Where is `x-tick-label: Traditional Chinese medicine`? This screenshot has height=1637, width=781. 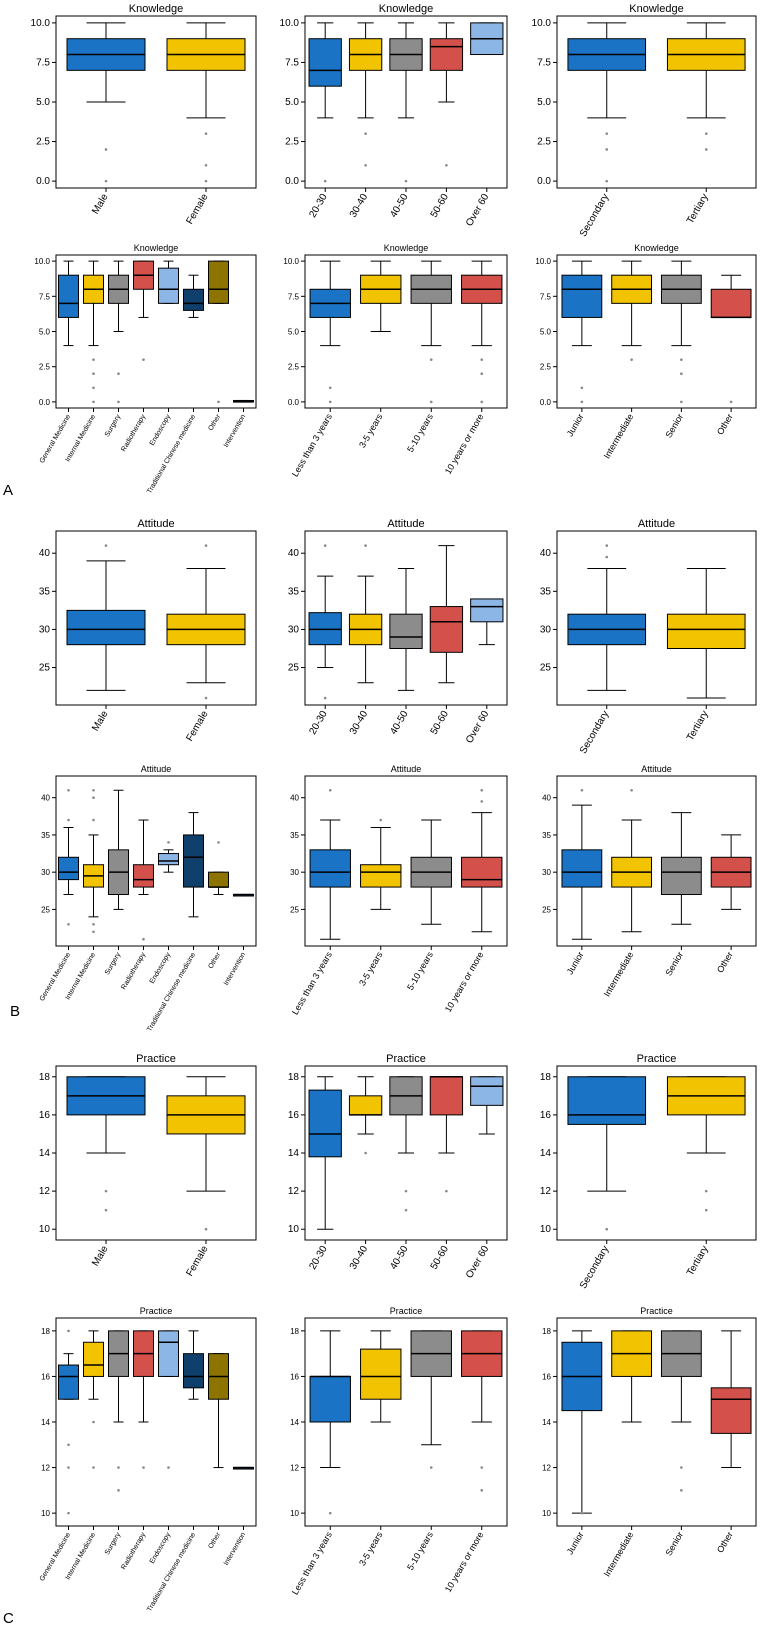
x-tick-label: Traditional Chinese medicine is located at coordinates (171, 1572).